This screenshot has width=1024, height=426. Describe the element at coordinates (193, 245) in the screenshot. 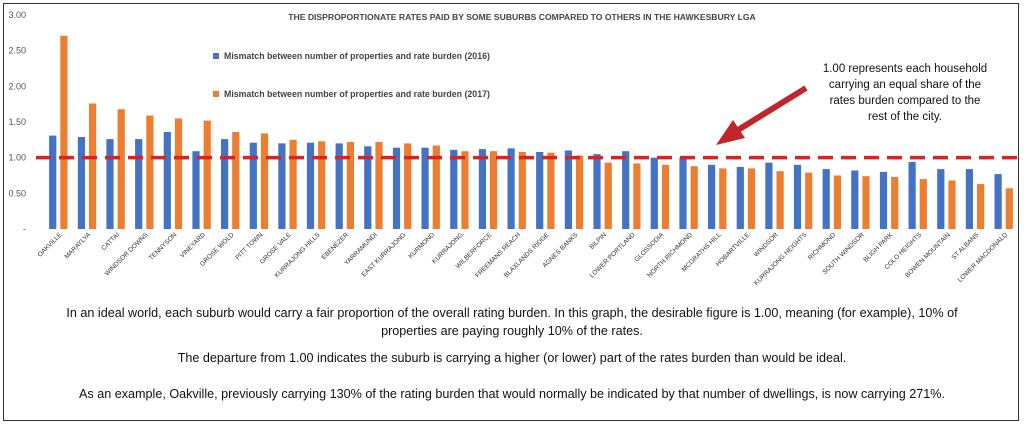

I see `x-tick-label: VINEYARD` at that location.